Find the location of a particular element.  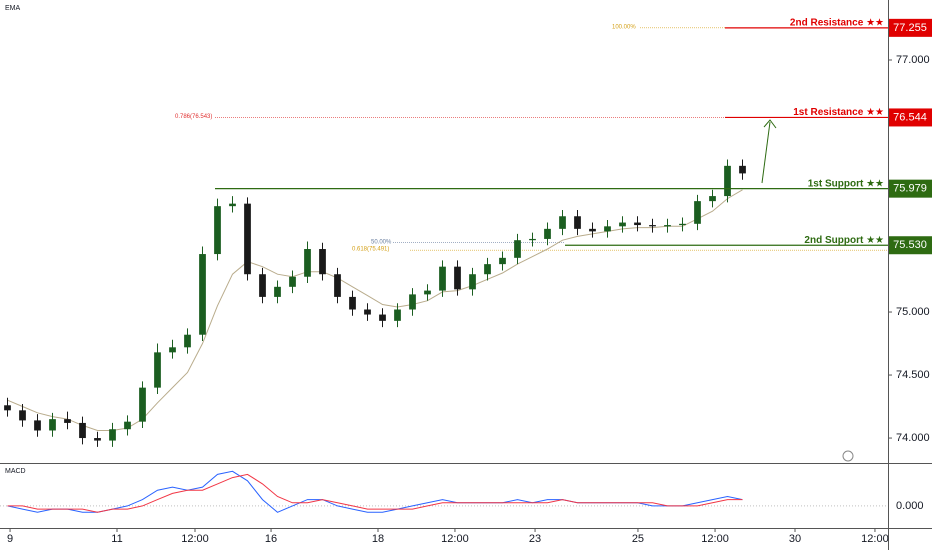

y-tick-label: 74.000 is located at coordinates (913, 438).